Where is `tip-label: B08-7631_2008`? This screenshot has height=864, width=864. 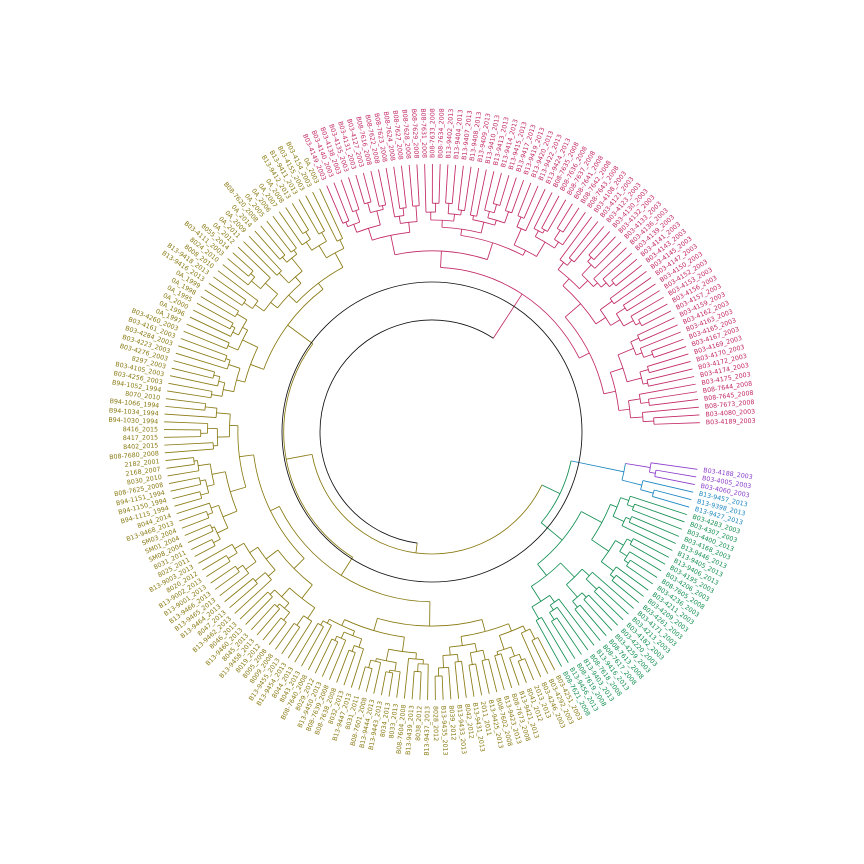 tip-label: B08-7631_2008 is located at coordinates (423, 133).